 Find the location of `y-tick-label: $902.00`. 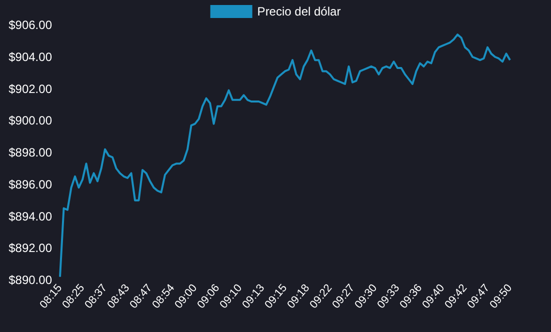

y-tick-label: $902.00 is located at coordinates (30, 89).